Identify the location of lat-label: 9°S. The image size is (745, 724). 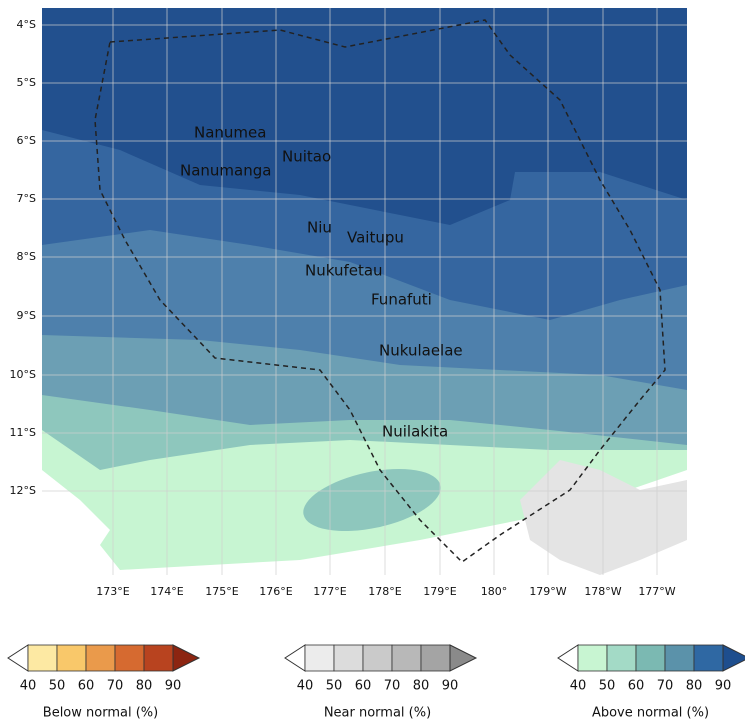
(26, 315).